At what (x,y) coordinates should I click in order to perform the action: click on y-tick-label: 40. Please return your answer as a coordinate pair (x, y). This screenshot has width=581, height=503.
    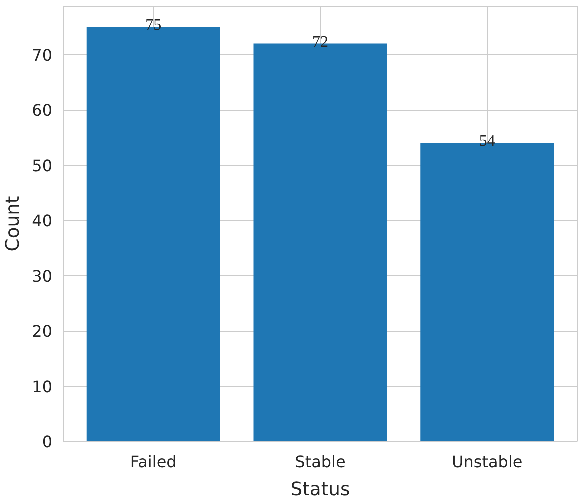
    Looking at the image, I should click on (42, 221).